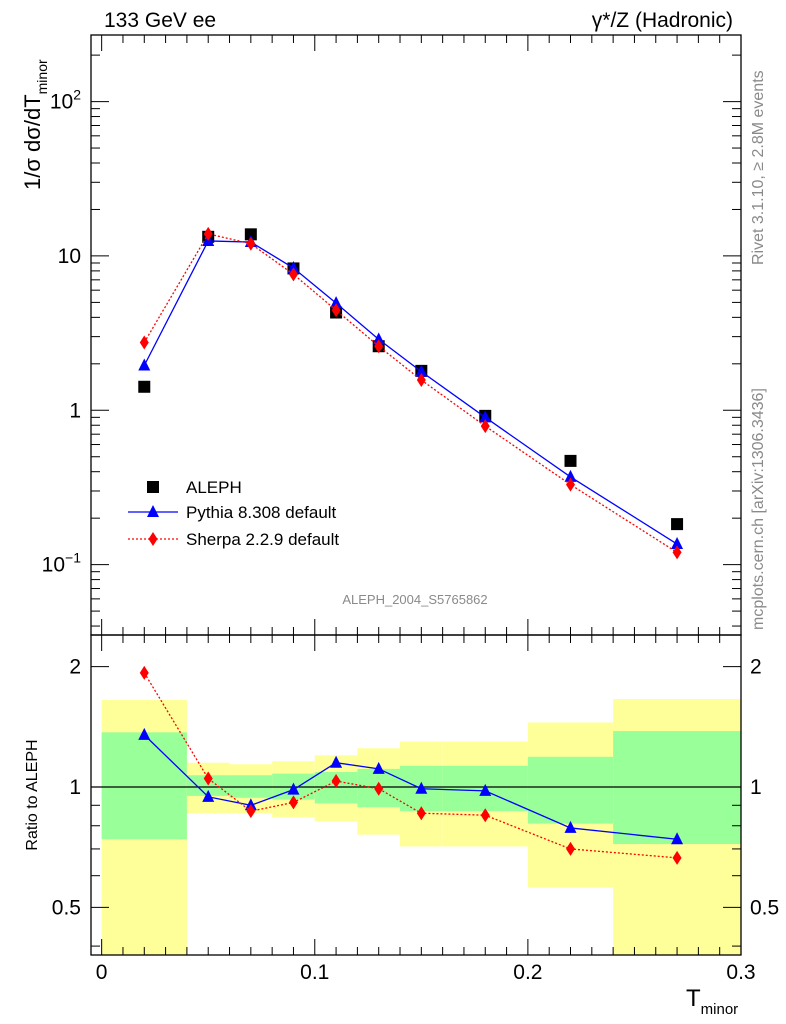 Image resolution: width=786 pixels, height=1024 pixels. What do you see at coordinates (75, 410) in the screenshot?
I see `main-y-tick-label: 1` at bounding box center [75, 410].